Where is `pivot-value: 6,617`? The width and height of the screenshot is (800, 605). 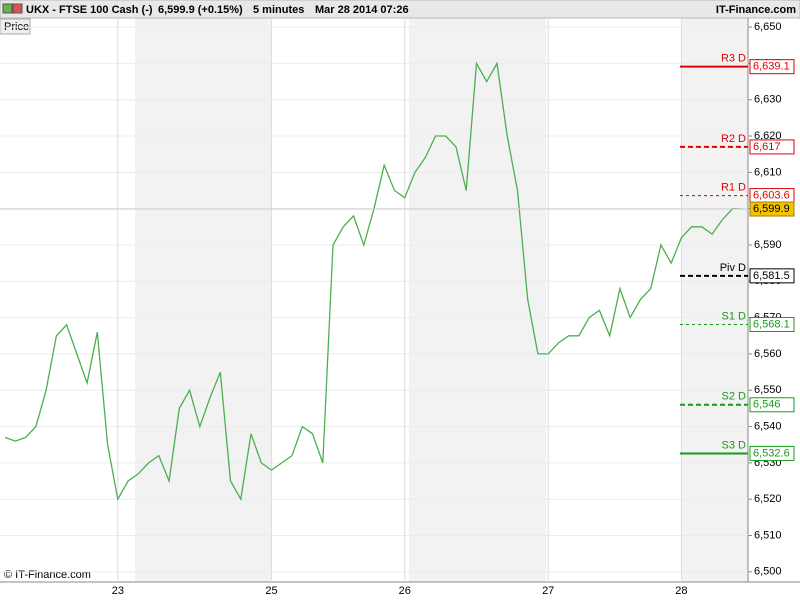
pivot-value: 6,617 is located at coordinates (767, 147).